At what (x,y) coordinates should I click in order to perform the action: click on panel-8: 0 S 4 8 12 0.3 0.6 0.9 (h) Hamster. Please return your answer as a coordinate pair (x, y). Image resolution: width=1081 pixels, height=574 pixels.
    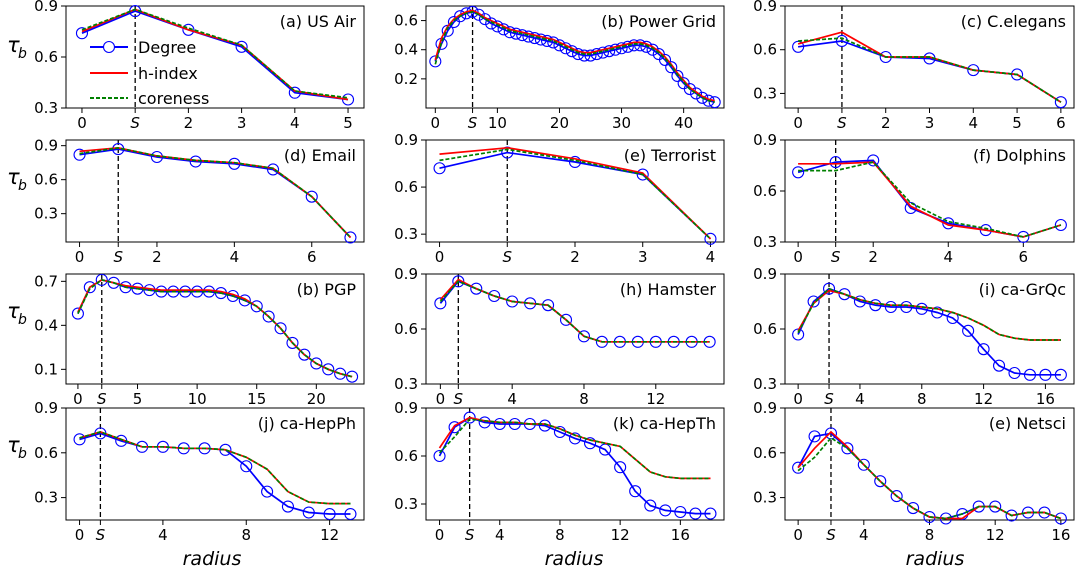
    Looking at the image, I should click on (559, 336).